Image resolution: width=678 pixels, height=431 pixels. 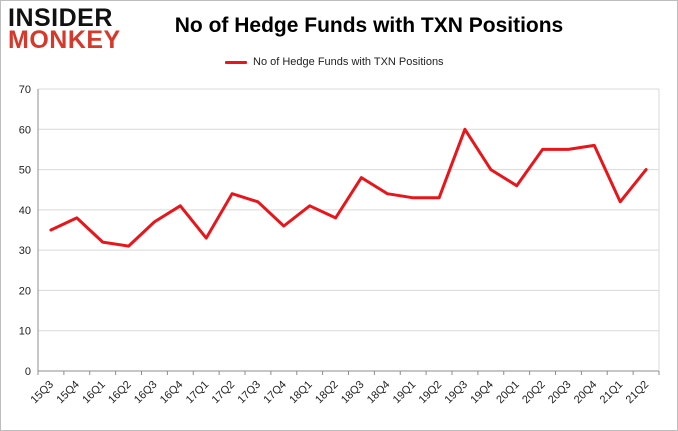 What do you see at coordinates (534, 393) in the screenshot?
I see `x-tick-label: 20Q2` at bounding box center [534, 393].